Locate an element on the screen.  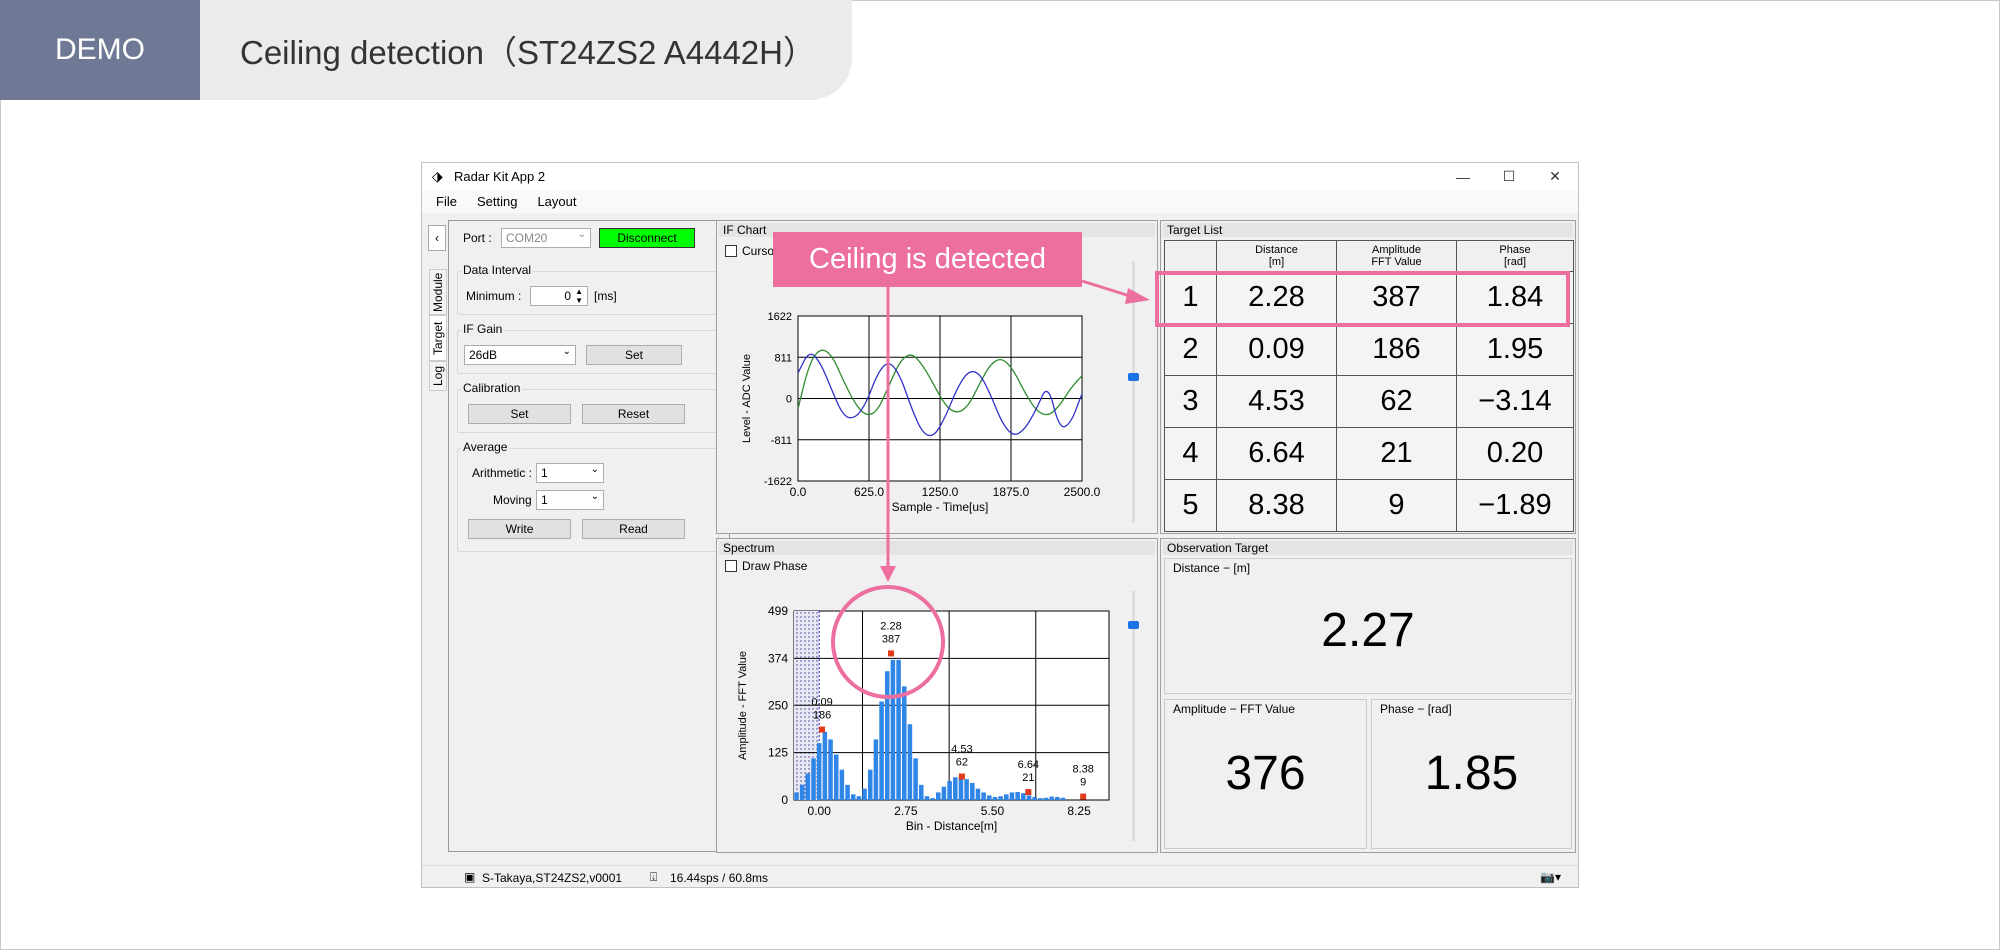
arithmetic-select: 1 ⌄ is located at coordinates (570, 473).